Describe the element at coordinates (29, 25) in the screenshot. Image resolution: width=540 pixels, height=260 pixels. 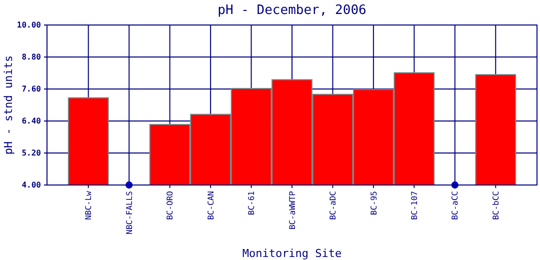
I see `y-tick-label: 10.00` at that location.